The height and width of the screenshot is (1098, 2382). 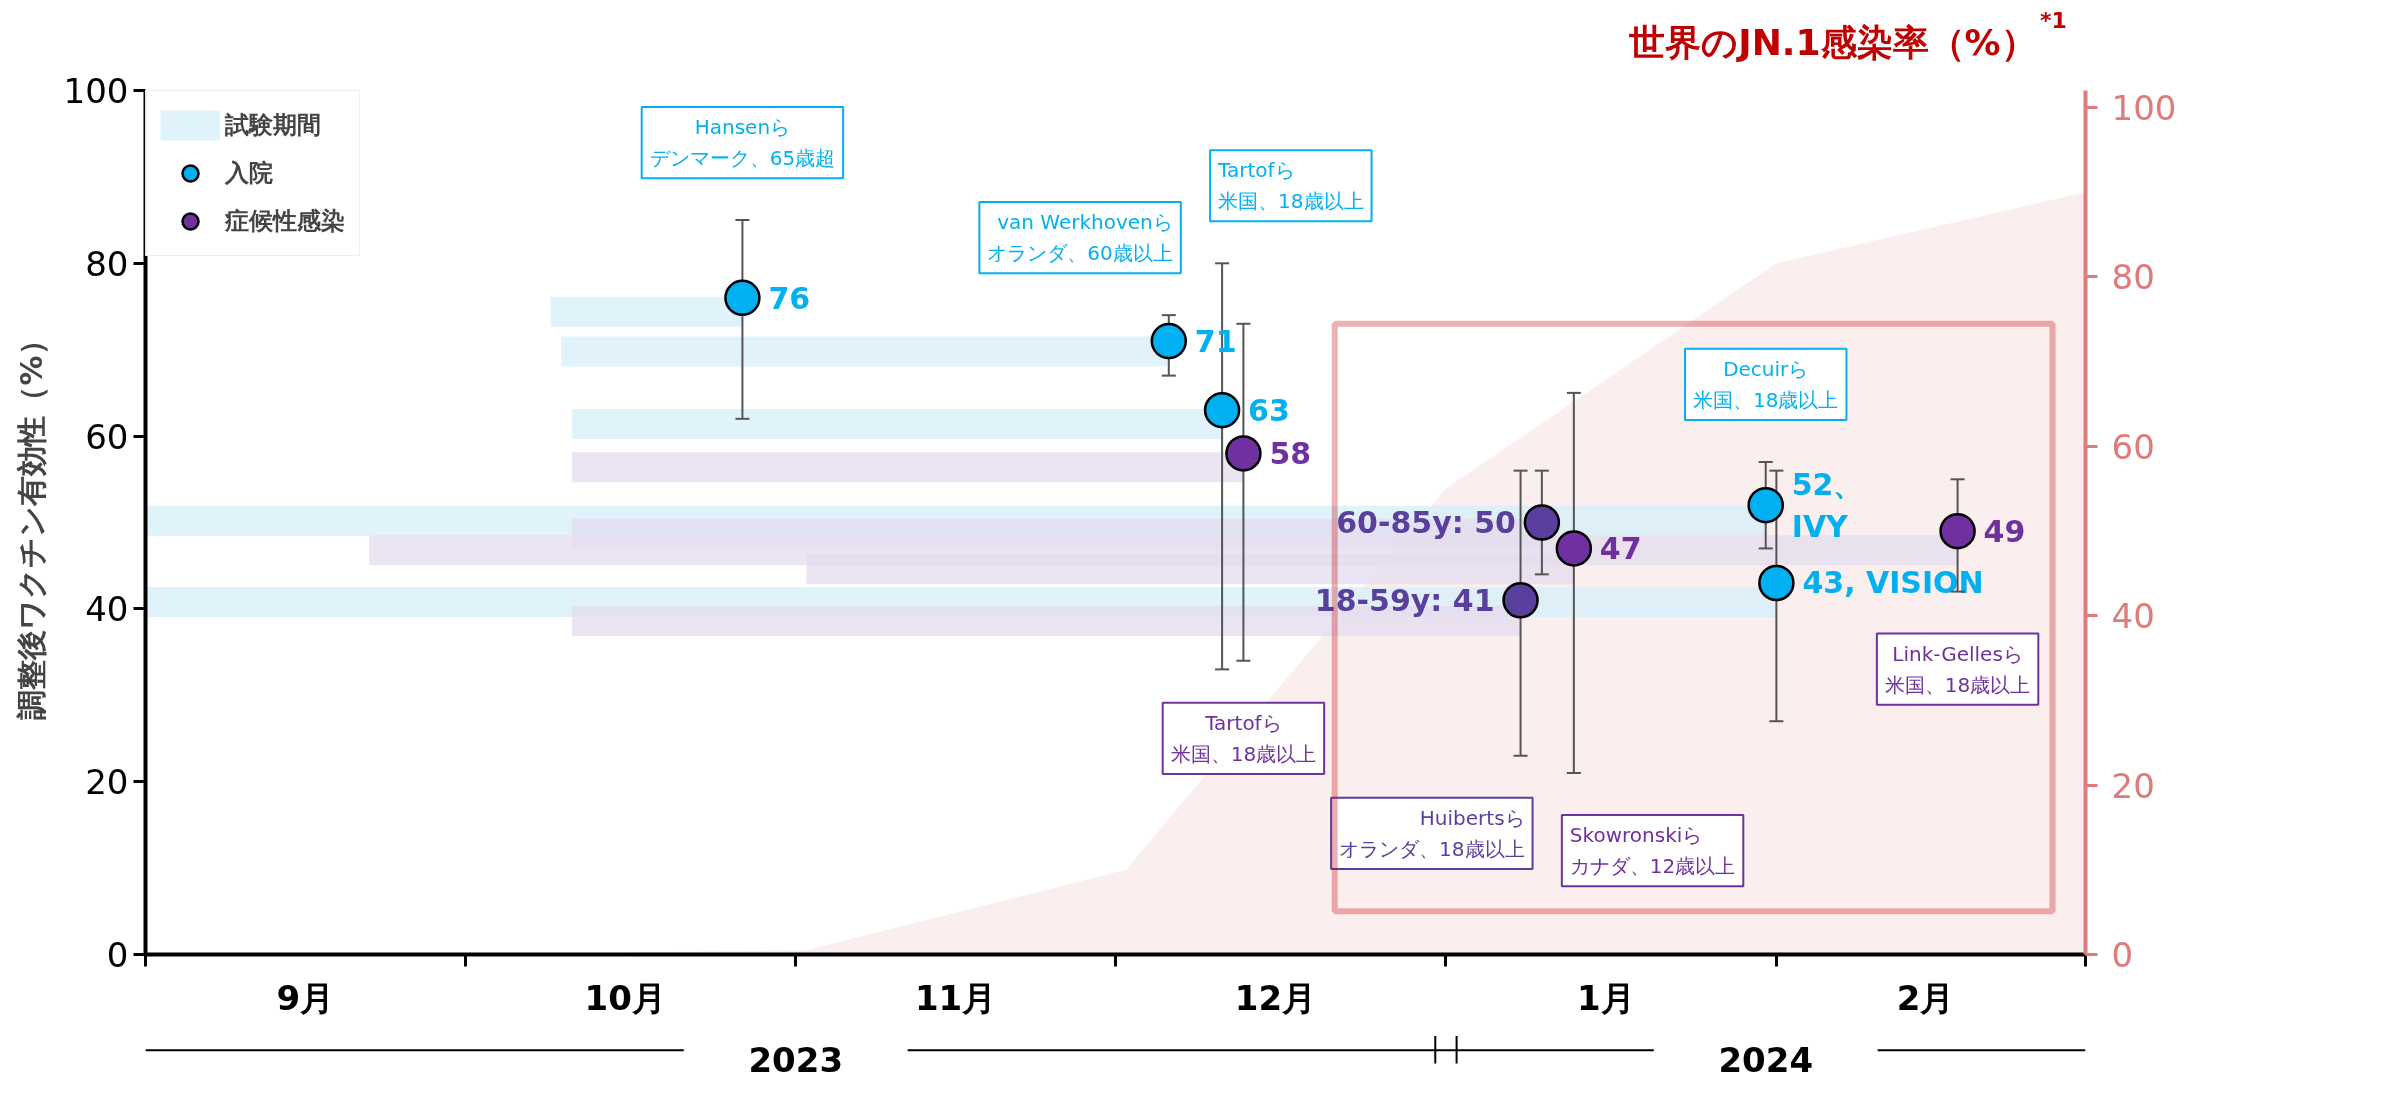 I want to click on data-label: 63, so click(x=1269, y=411).